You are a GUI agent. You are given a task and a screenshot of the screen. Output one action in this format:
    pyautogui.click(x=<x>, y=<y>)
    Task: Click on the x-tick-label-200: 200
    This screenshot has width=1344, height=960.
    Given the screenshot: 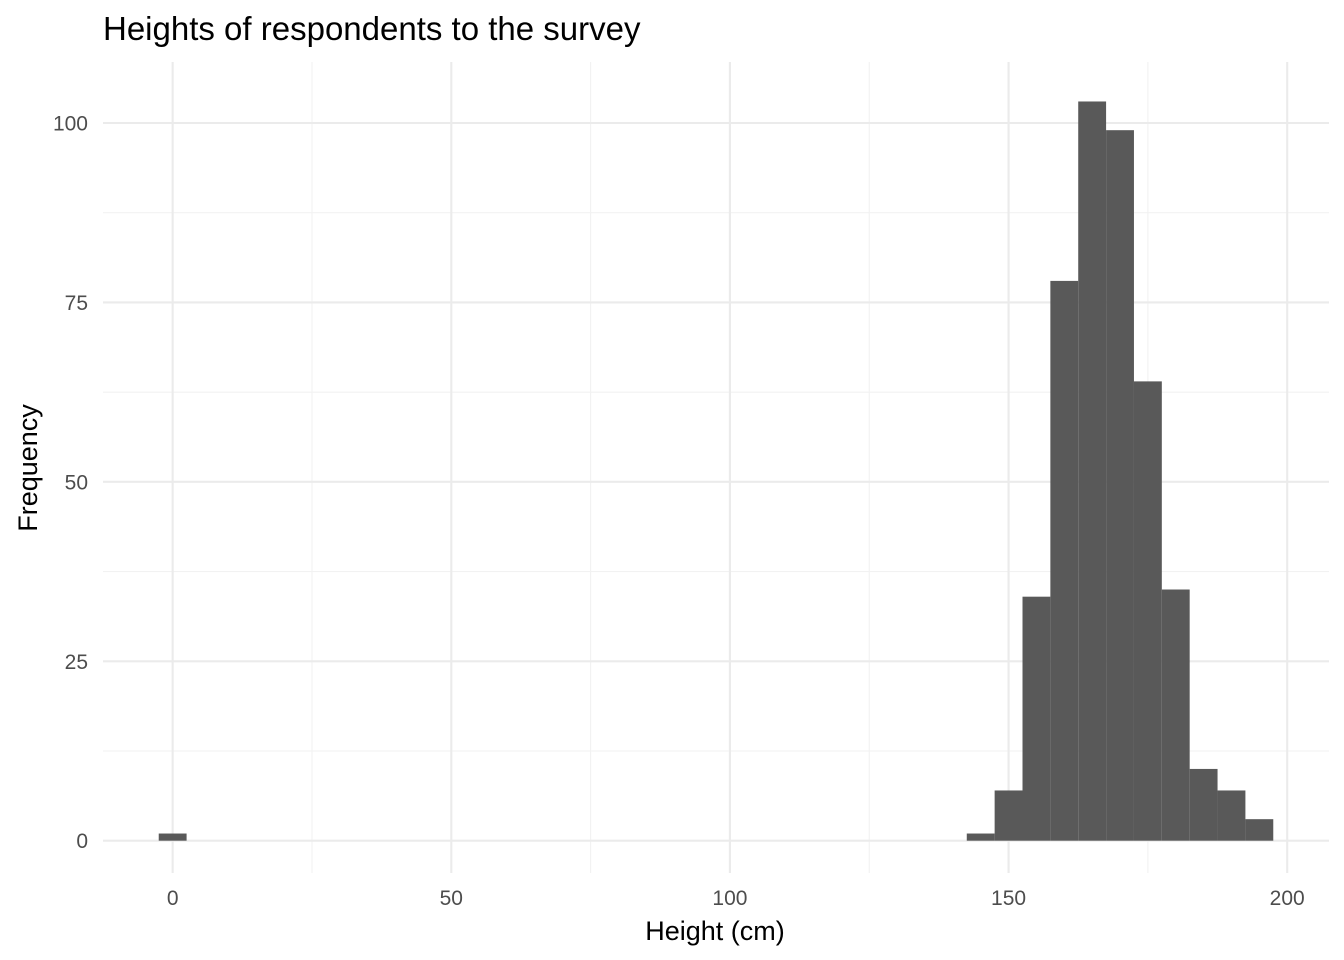 What is the action you would take?
    pyautogui.click(x=1287, y=898)
    